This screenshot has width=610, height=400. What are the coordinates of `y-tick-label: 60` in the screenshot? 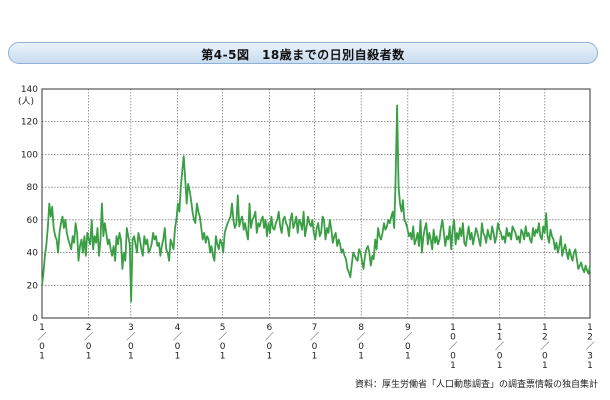 It's located at (33, 221).